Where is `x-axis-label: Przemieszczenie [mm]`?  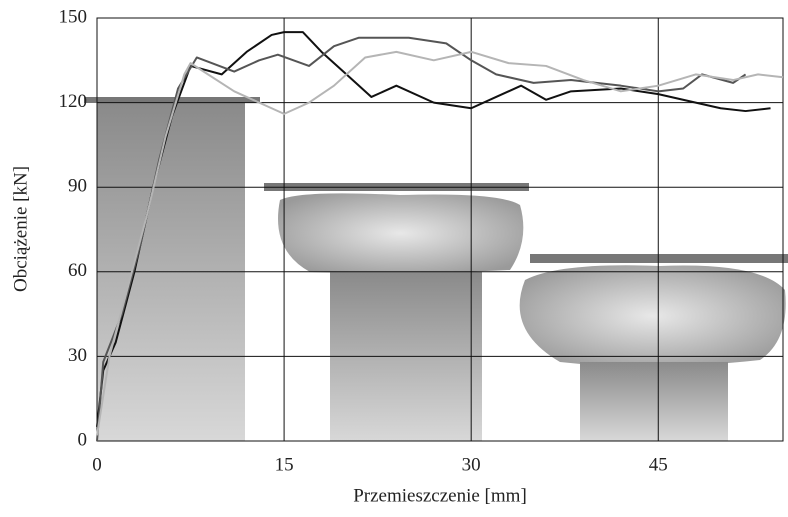
x-axis-label: Przemieszczenie [mm] is located at coordinates (440, 495).